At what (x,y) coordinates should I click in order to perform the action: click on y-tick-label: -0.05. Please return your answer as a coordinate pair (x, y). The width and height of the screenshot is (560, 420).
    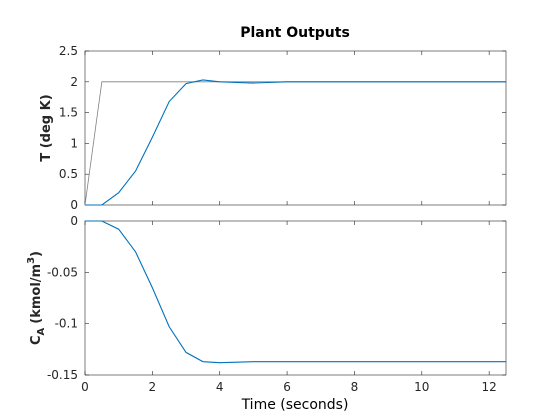
    Looking at the image, I should click on (62, 272).